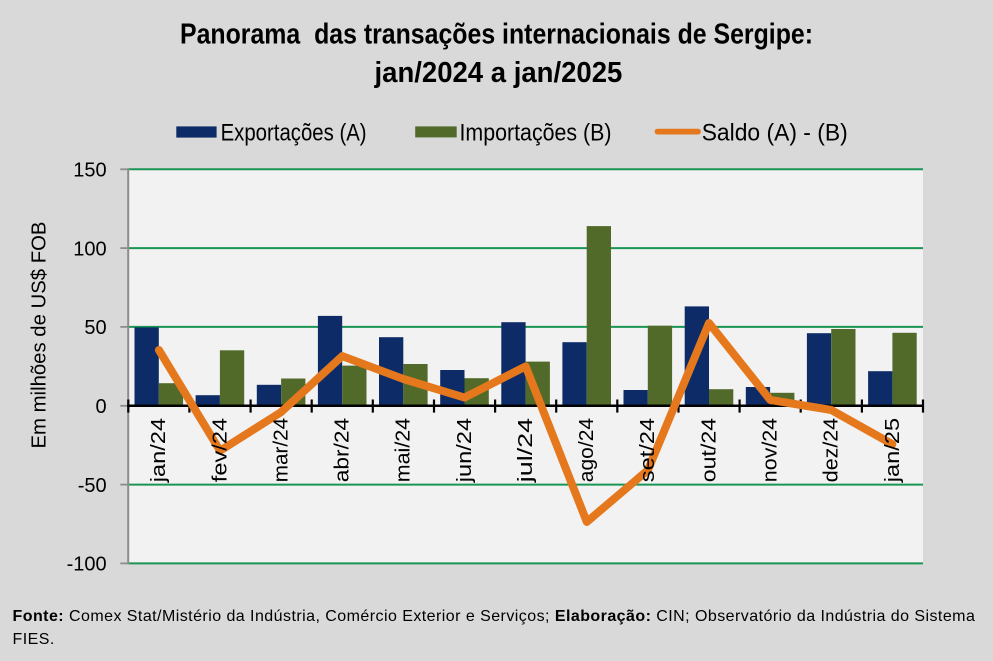 Image resolution: width=993 pixels, height=661 pixels. I want to click on svg-text: jan/24, so click(158, 450).